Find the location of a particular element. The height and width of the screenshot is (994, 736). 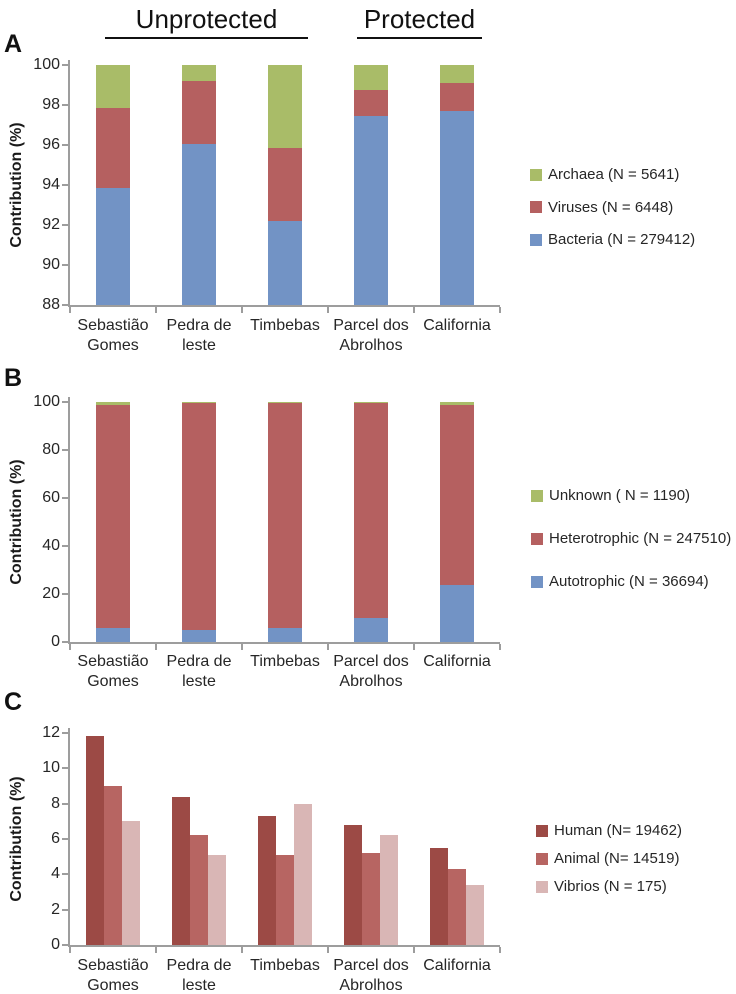

y-tick-label: 8 is located at coordinates (55, 803).